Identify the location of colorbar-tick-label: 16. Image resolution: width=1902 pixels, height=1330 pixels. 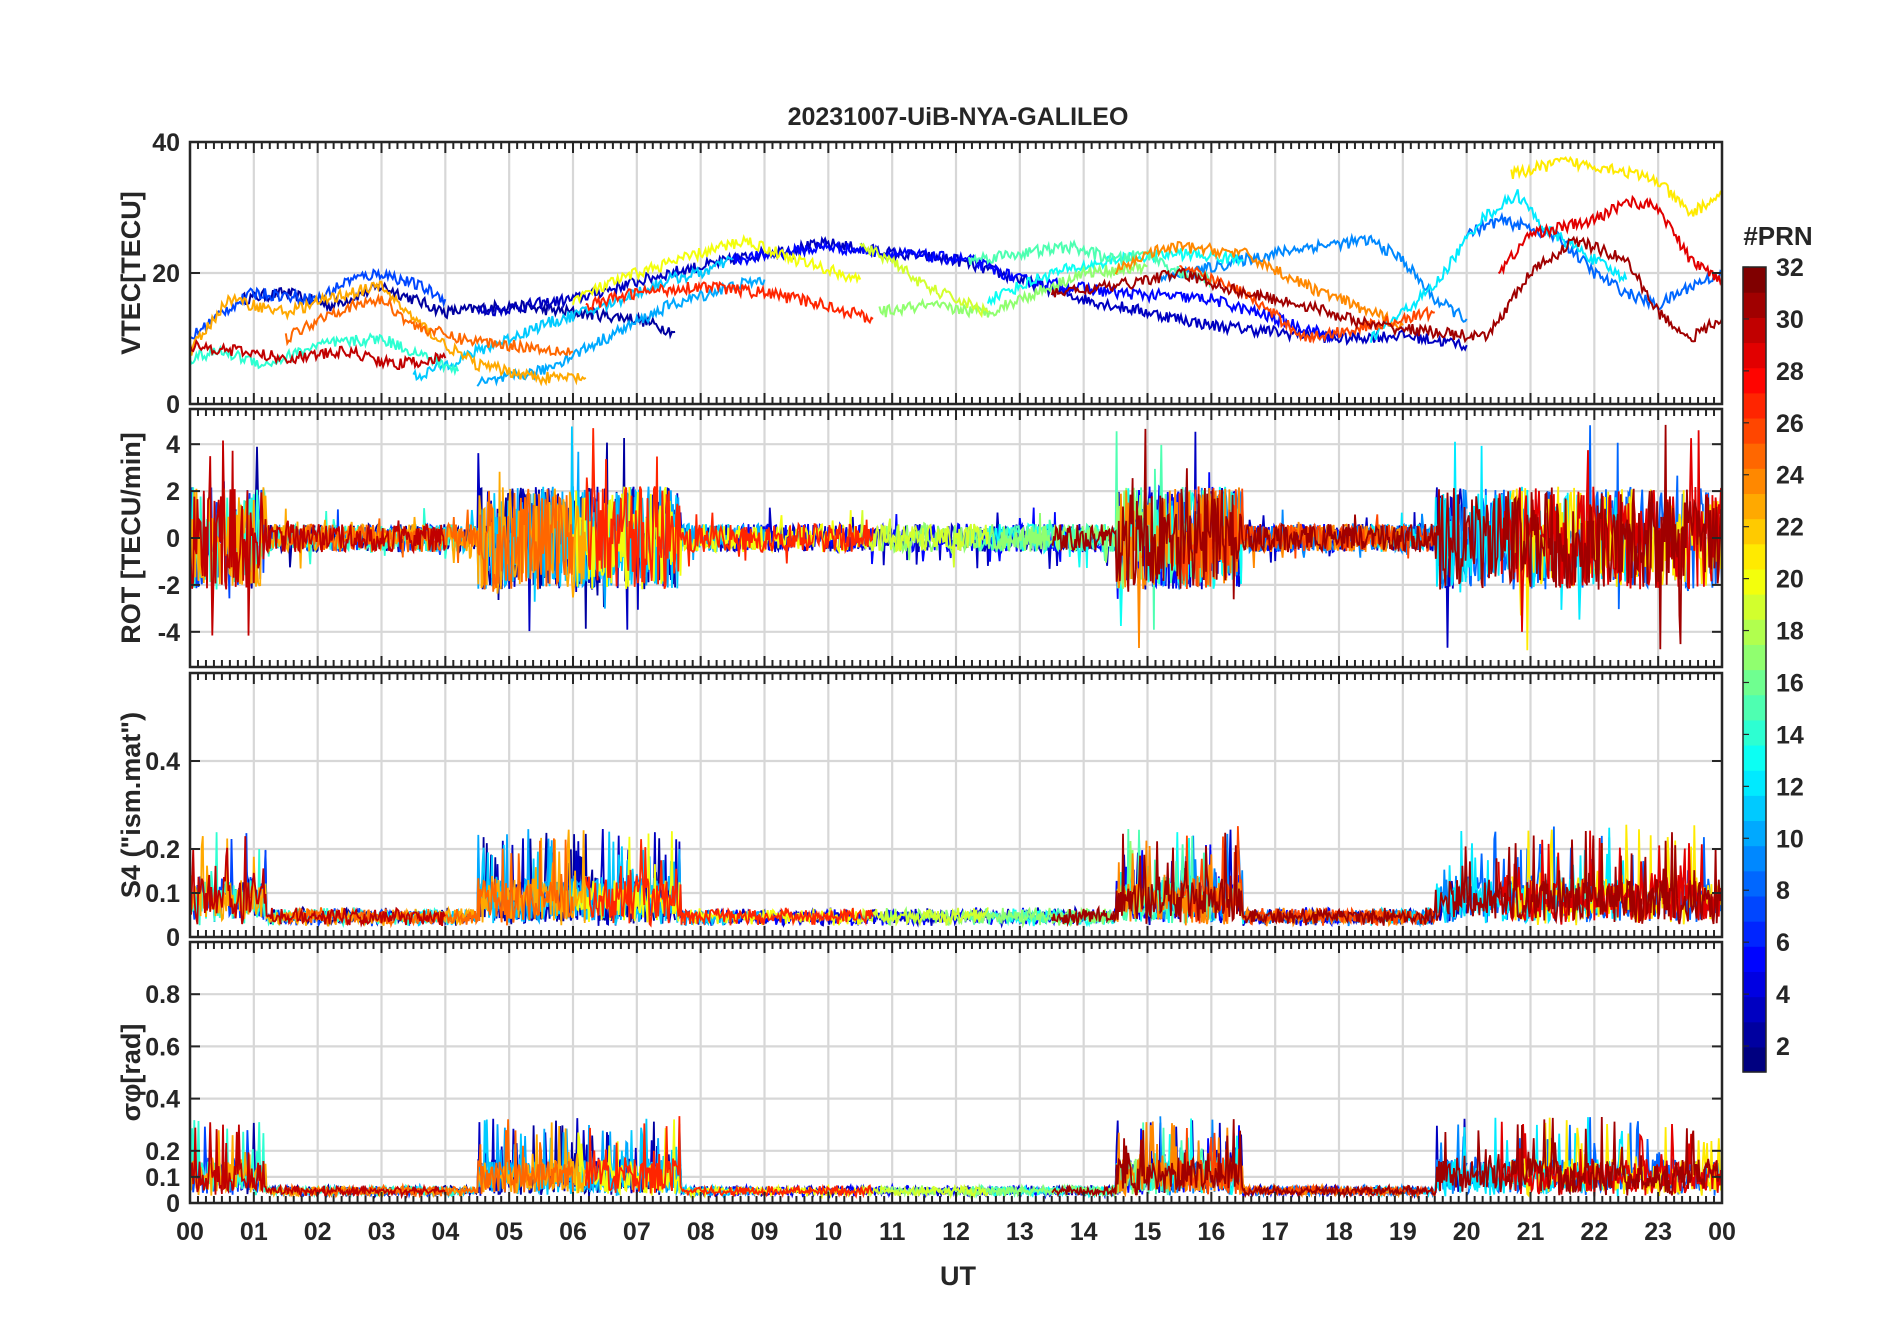
(1790, 683).